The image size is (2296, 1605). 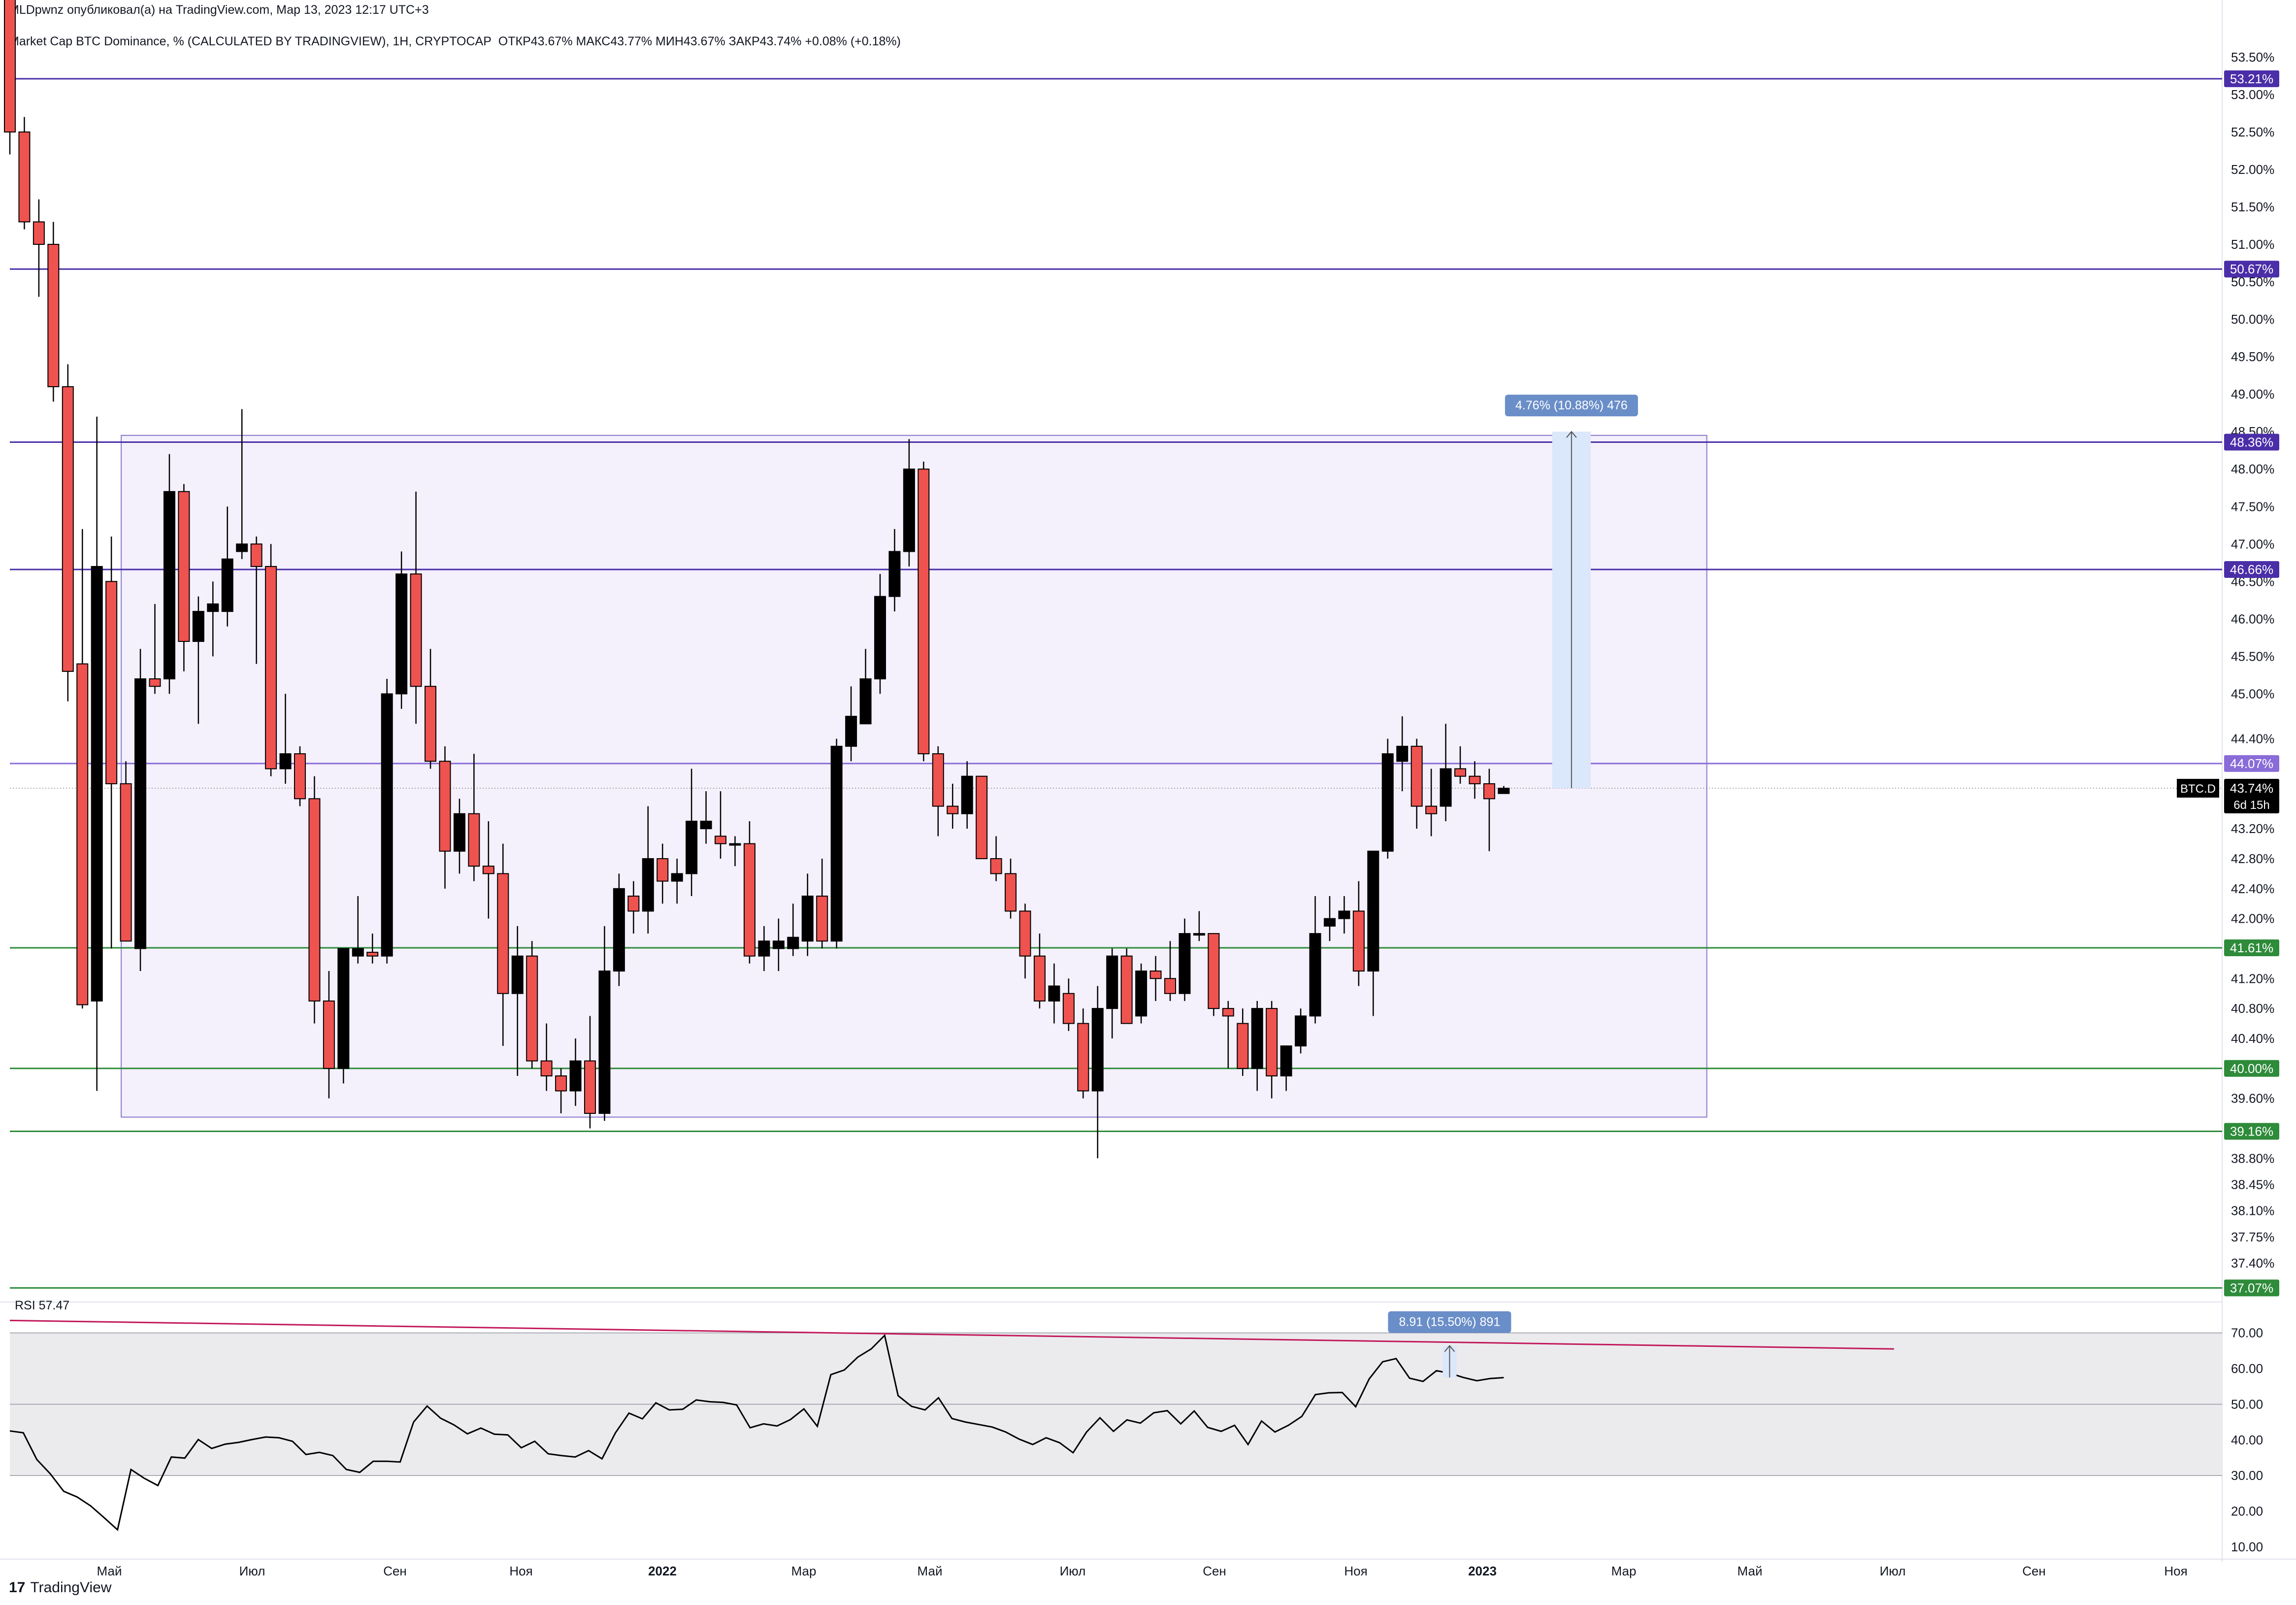 I want to click on rsi-tick: 10.00, so click(x=2247, y=1546).